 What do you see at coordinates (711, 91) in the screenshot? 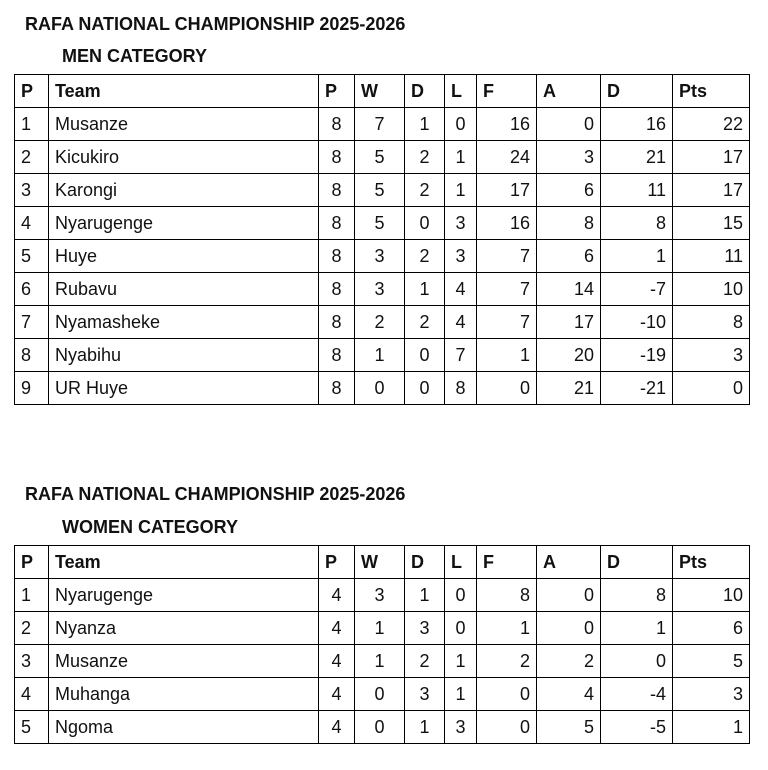
I see `header-cell: Pts` at bounding box center [711, 91].